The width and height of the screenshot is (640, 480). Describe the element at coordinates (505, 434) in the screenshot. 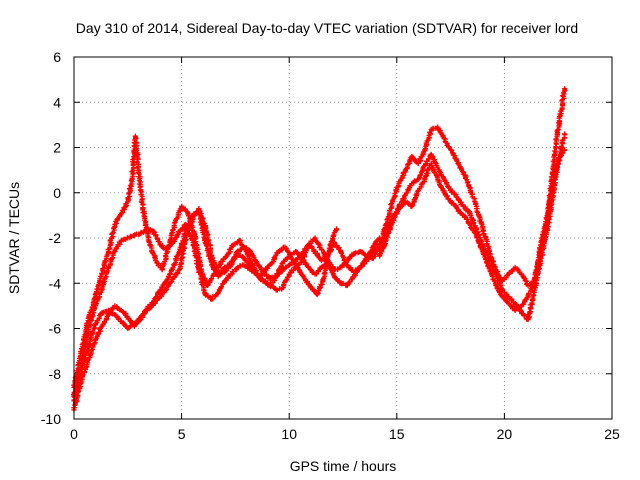

I see `x-tick-label: 20` at that location.